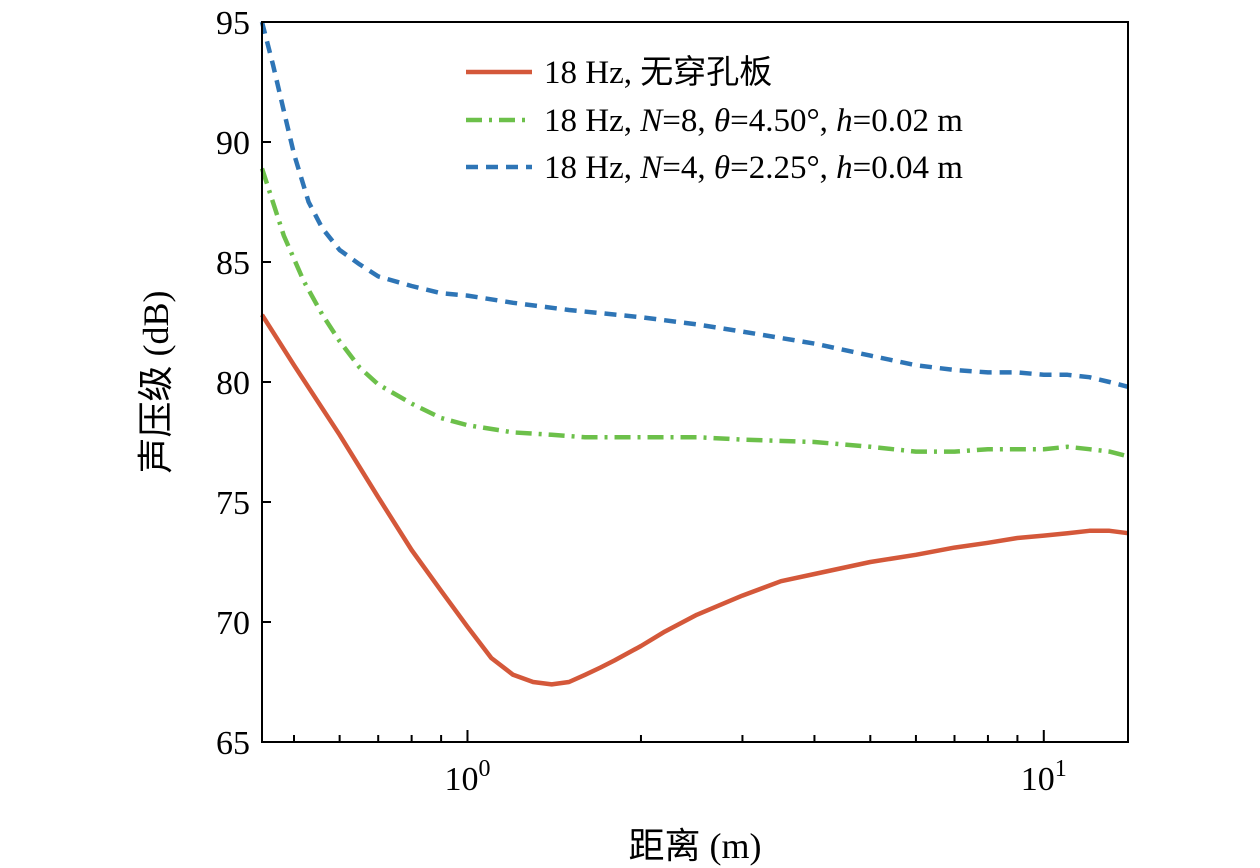  What do you see at coordinates (658, 72) in the screenshot?
I see `legend-label: 18 Hz, 无穿孔板` at bounding box center [658, 72].